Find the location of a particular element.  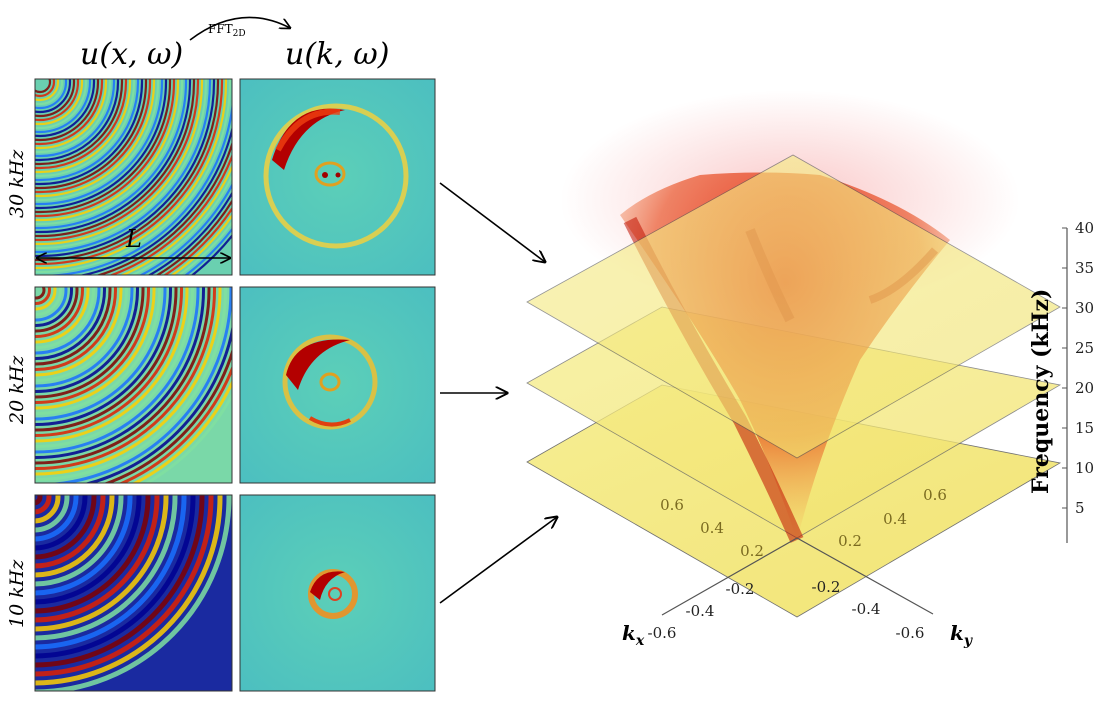

wavenumber-panel-20khz is located at coordinates (337, 385).